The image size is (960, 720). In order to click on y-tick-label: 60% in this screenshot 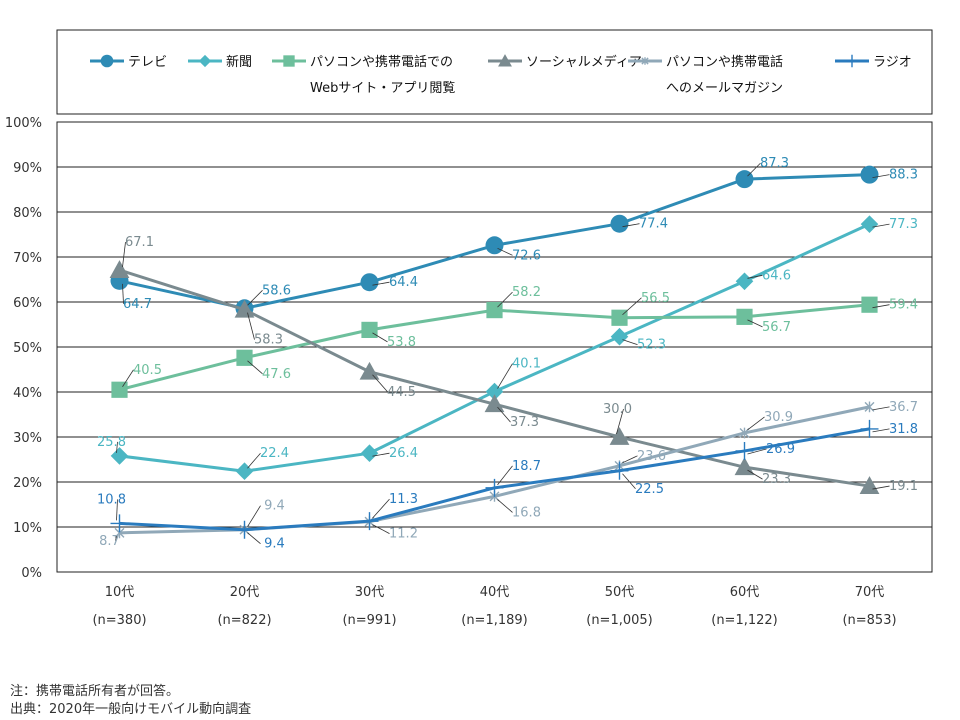, I will do `click(27, 303)`.